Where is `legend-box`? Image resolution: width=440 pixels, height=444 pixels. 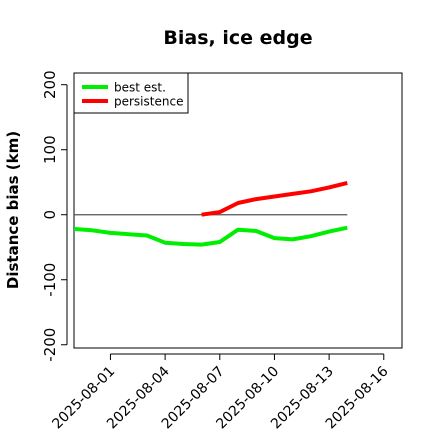
legend-box is located at coordinates (131, 93).